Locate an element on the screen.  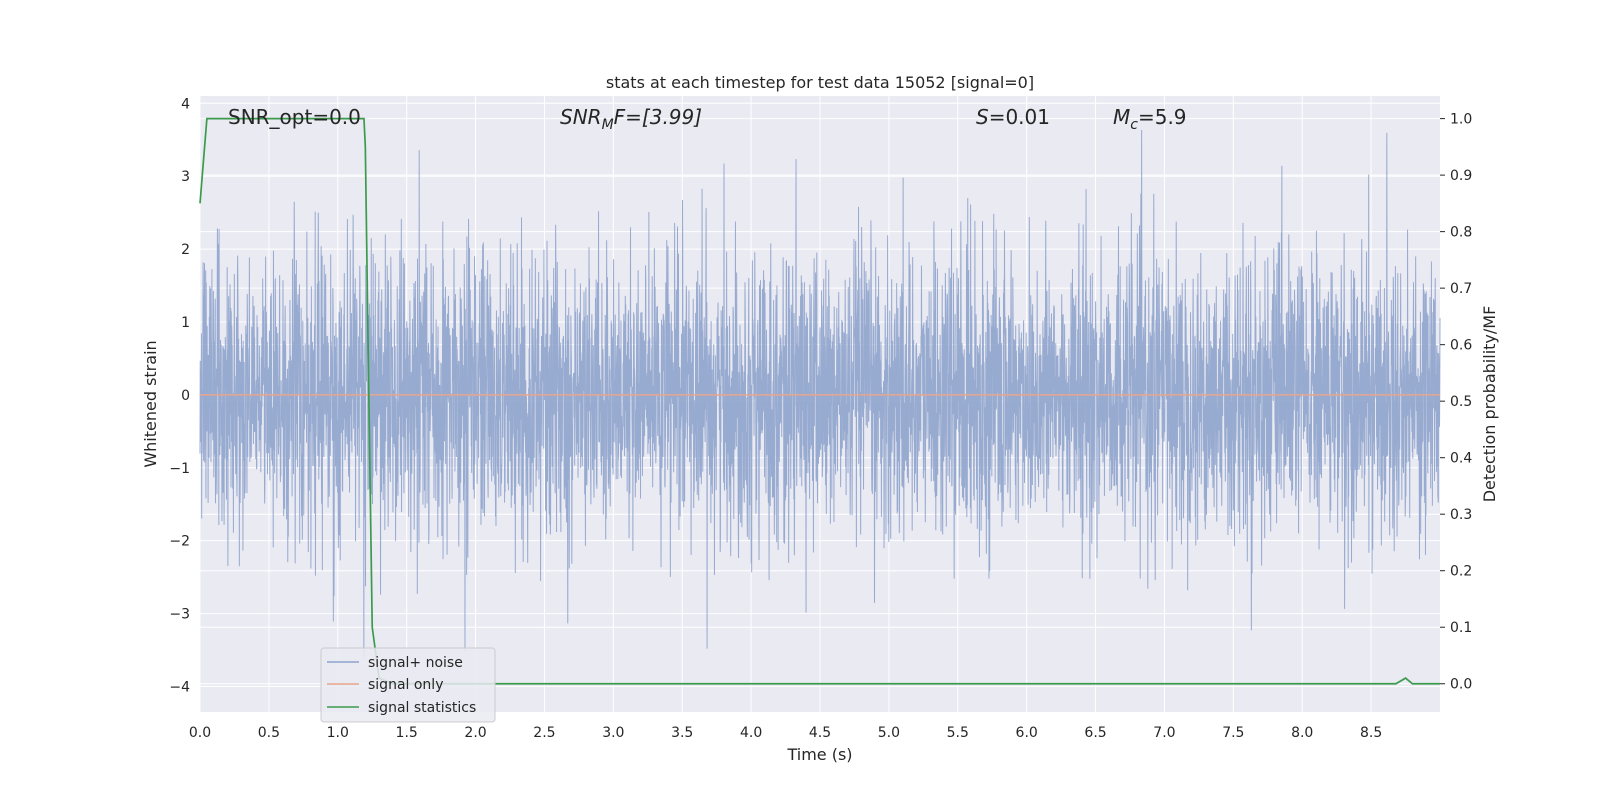
x-axis-label: Time (s) is located at coordinates (819, 754).